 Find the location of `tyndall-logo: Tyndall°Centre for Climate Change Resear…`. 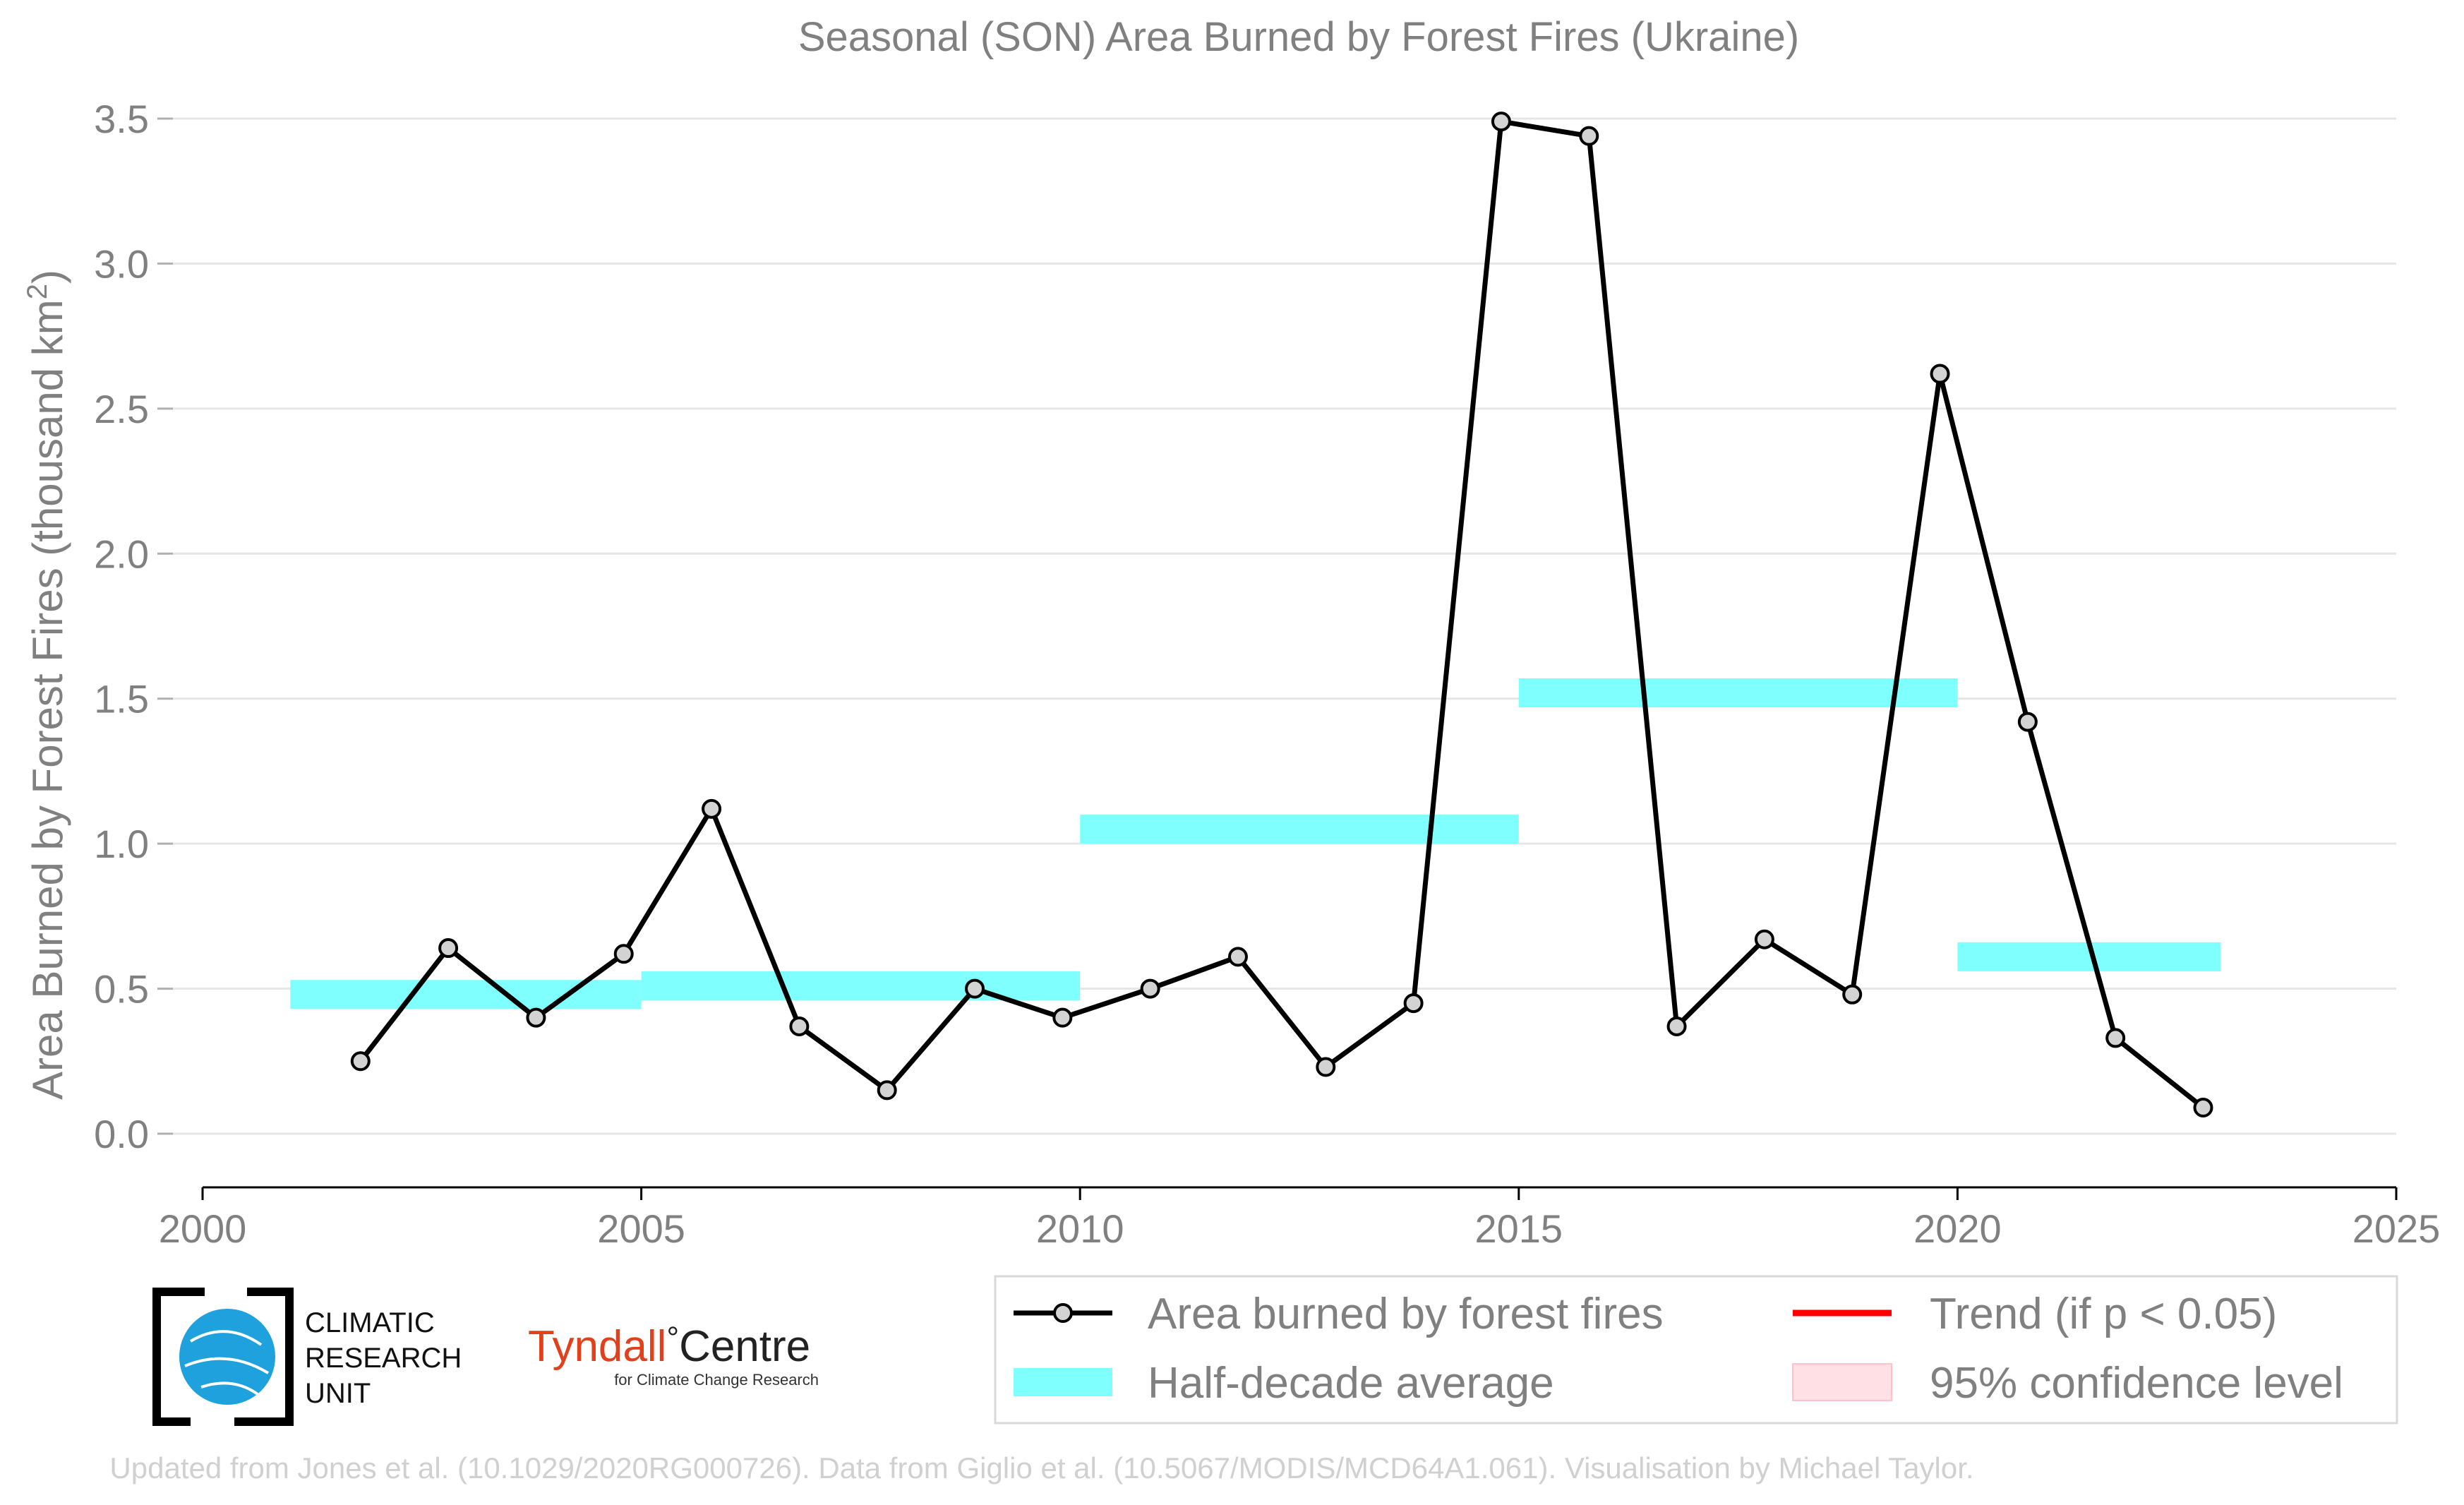

tyndall-logo: Tyndall°Centre for Climate Change Resear… is located at coordinates (673, 1355).